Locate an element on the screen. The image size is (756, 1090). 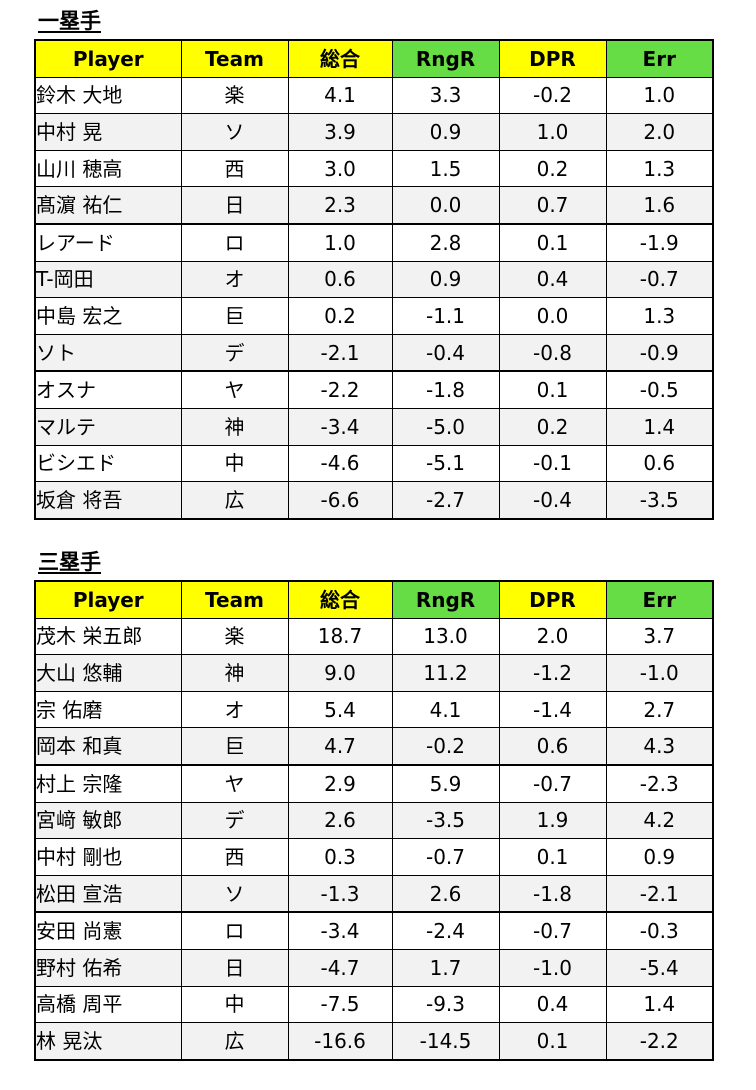
rngr-value: -0.7 is located at coordinates (445, 857).